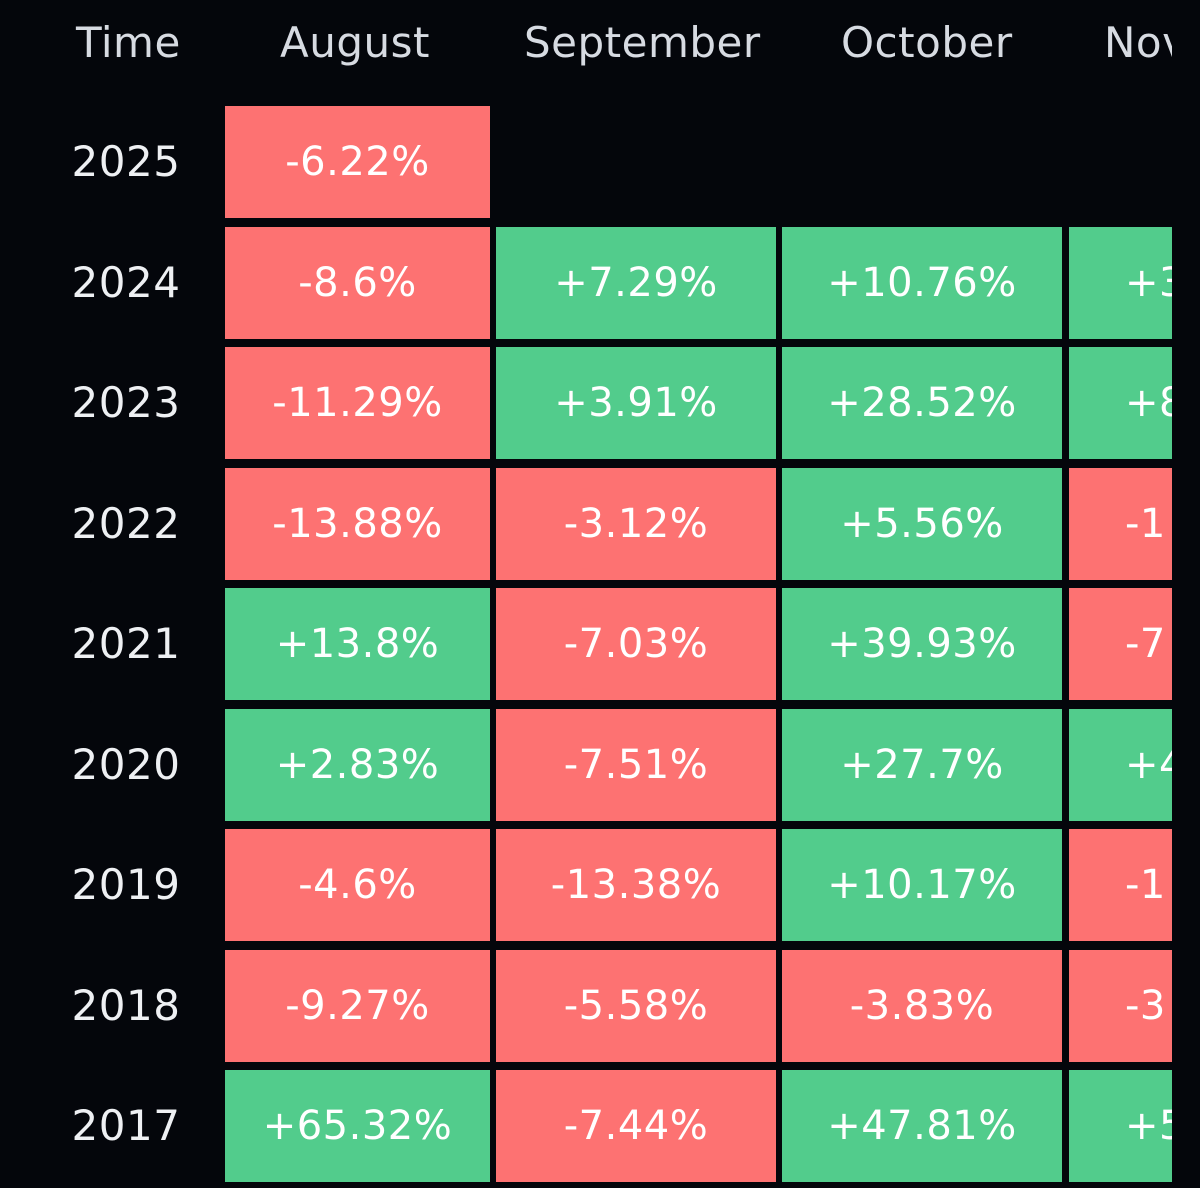 This screenshot has width=1200, height=1188. What do you see at coordinates (126, 1125) in the screenshot?
I see `row-year-label: 2017` at bounding box center [126, 1125].